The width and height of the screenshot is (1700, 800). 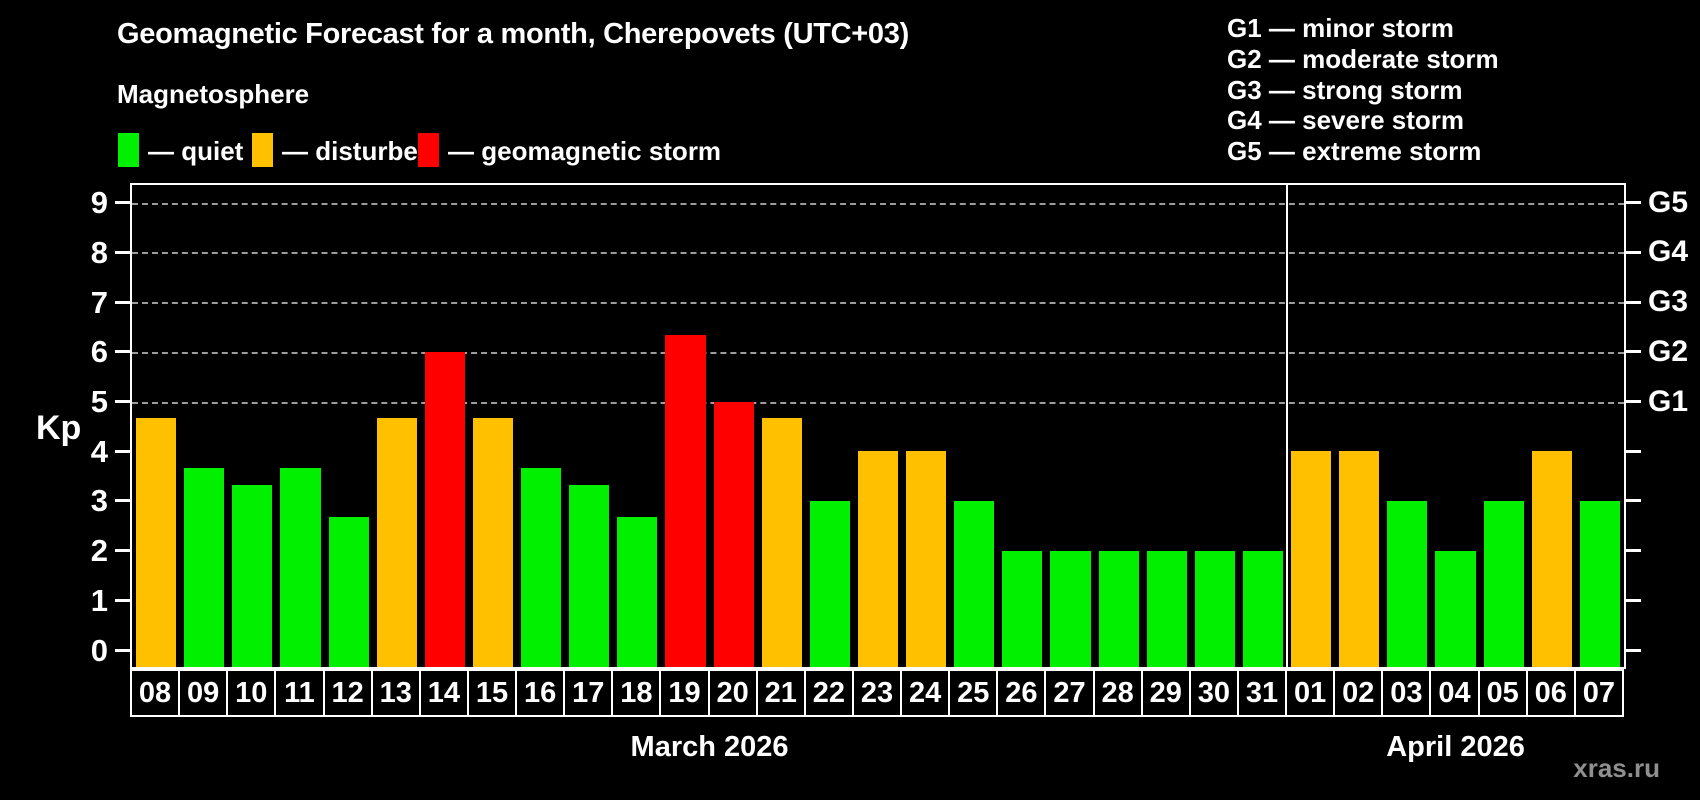 What do you see at coordinates (213, 94) in the screenshot?
I see `magnetosphere-legend-title: Magnetosphere` at bounding box center [213, 94].